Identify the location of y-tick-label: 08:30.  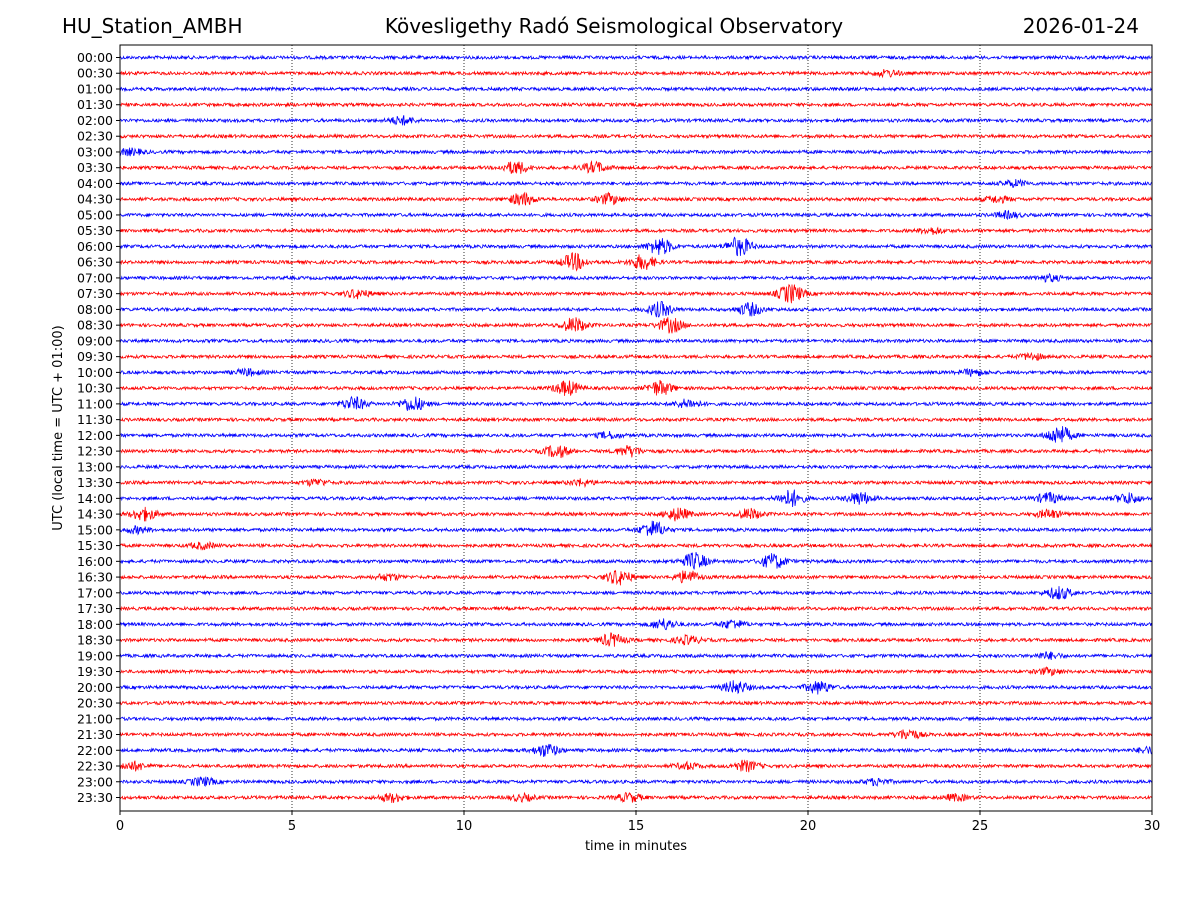
(95, 325).